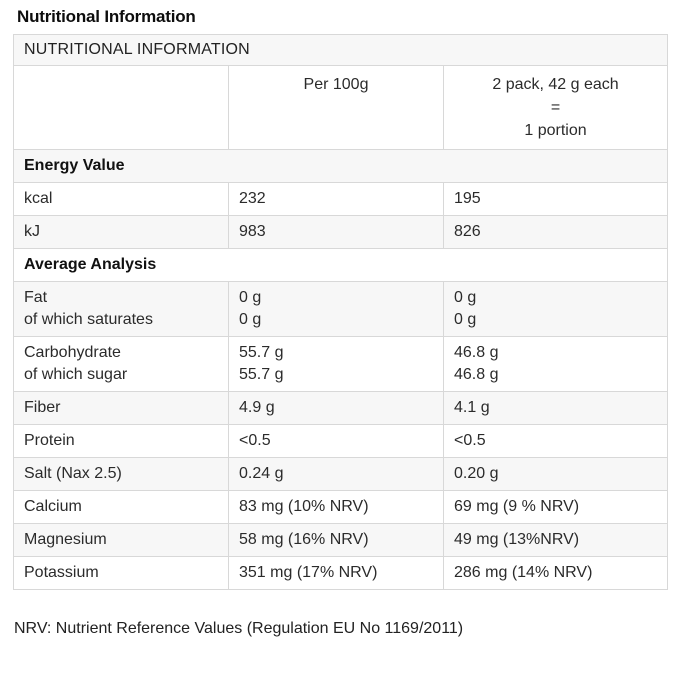  Describe the element at coordinates (121, 232) in the screenshot. I see `row-label: kJ` at that location.